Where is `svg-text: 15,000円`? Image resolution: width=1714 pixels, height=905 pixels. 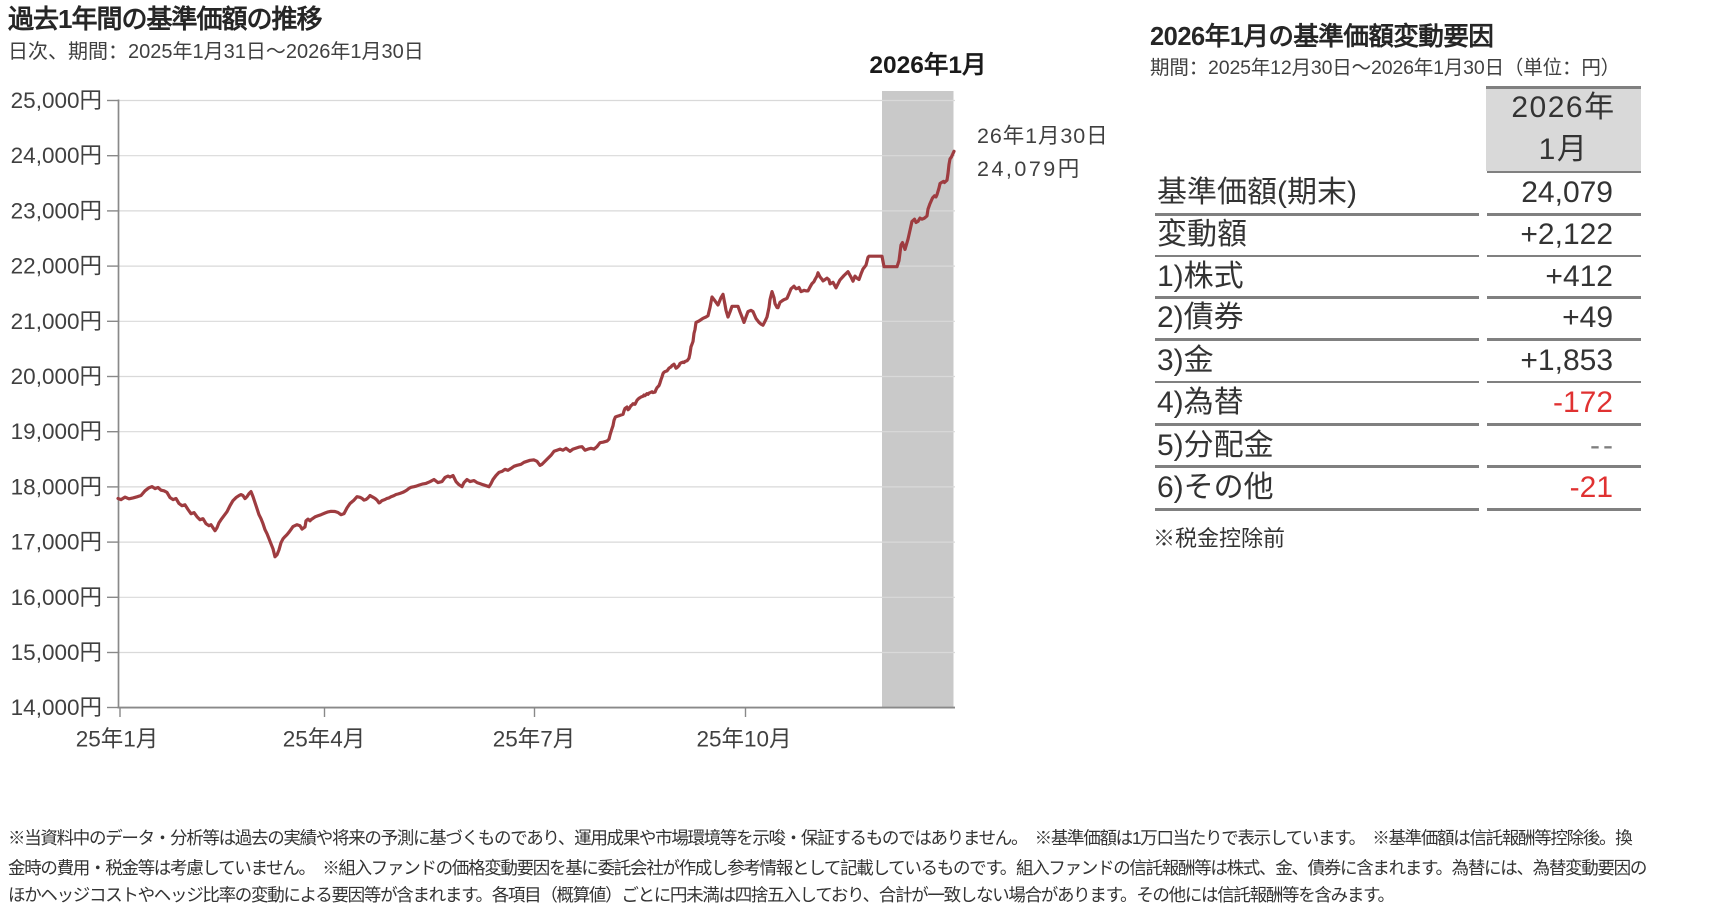
svg-text: 15,000円 is located at coordinates (56, 652).